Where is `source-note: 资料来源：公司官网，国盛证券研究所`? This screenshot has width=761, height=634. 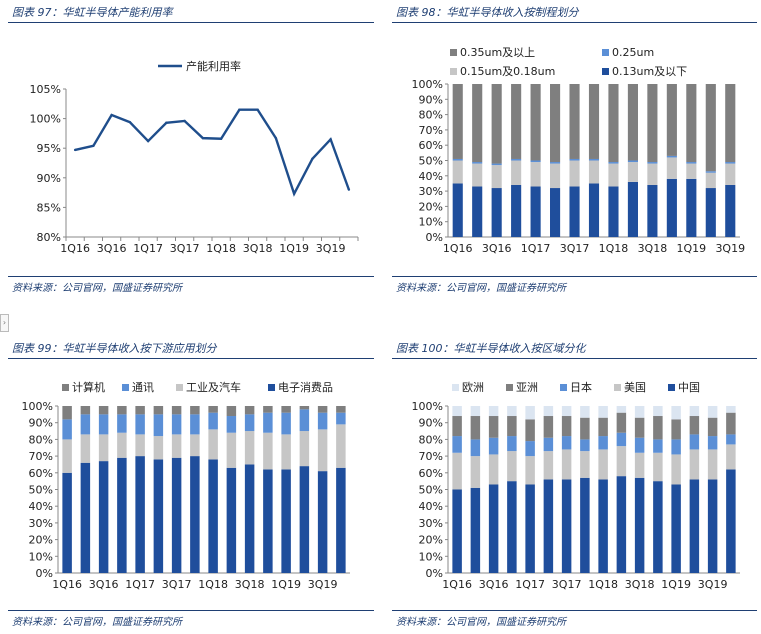
source-note: 资料来源：公司官网，国盛证券研究所 is located at coordinates (97, 622).